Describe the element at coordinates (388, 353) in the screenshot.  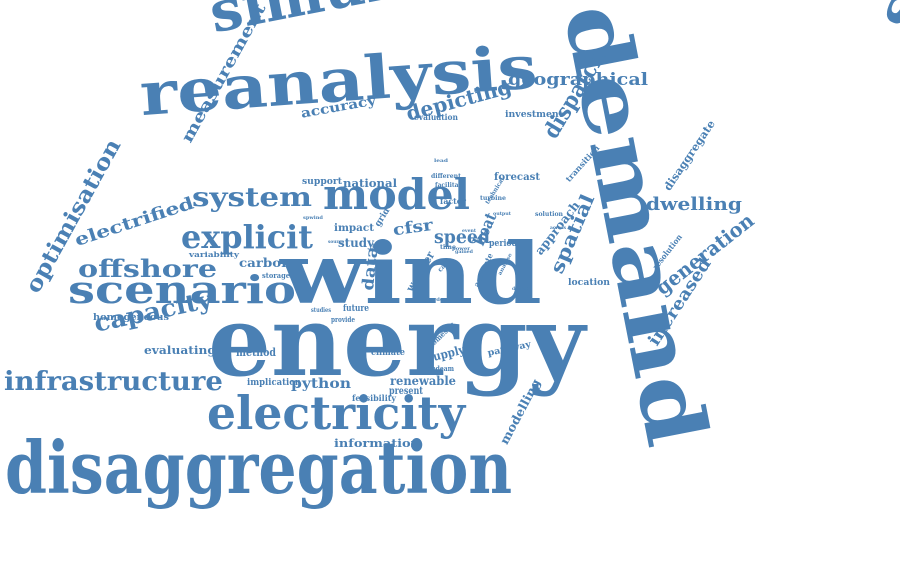
I see `word-climate: climate` at that location.